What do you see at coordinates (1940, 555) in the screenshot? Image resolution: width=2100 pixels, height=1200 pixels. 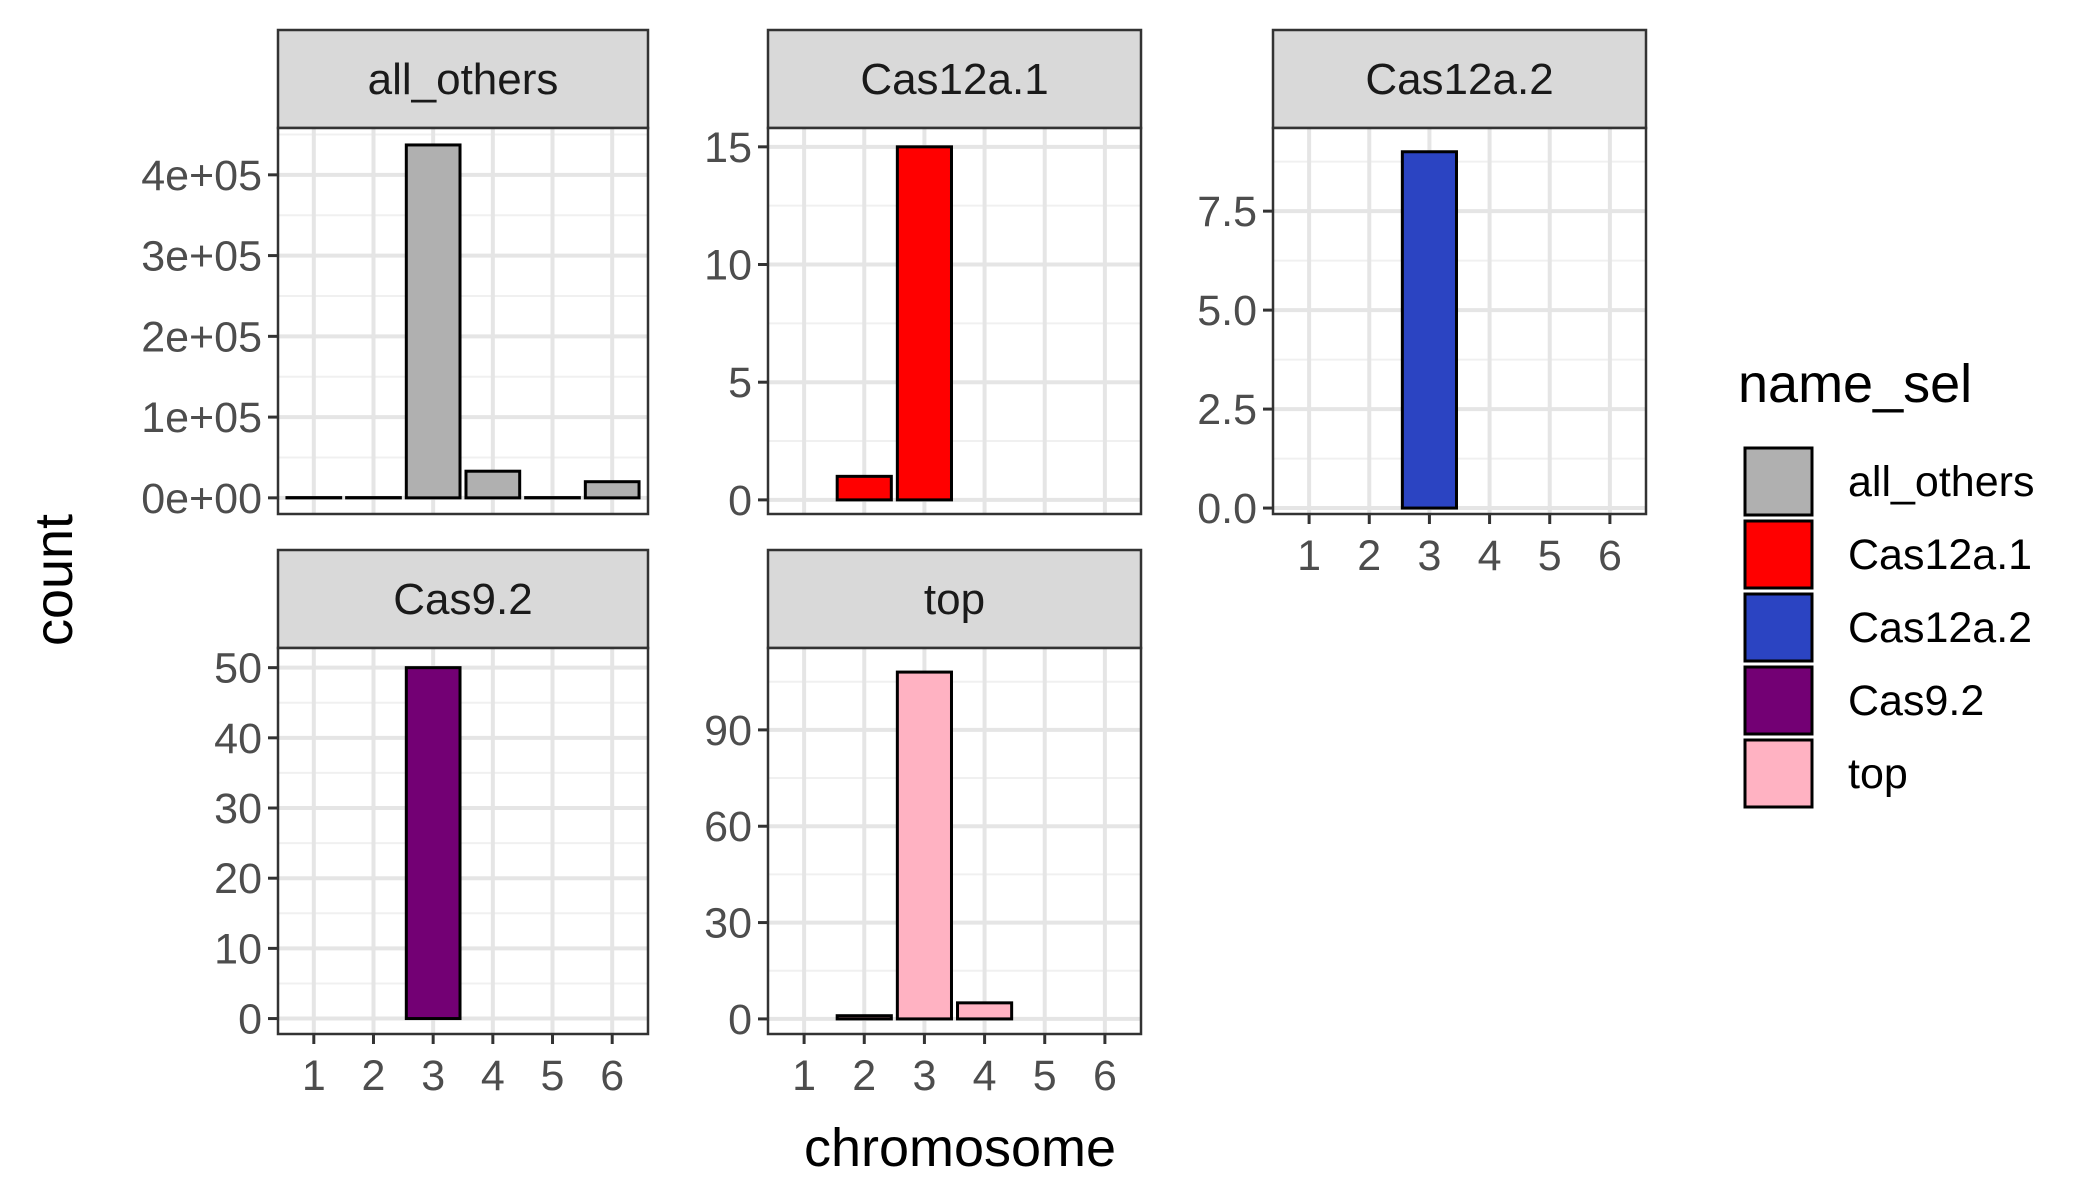 I see `legend-label: Cas12a.1` at bounding box center [1940, 555].